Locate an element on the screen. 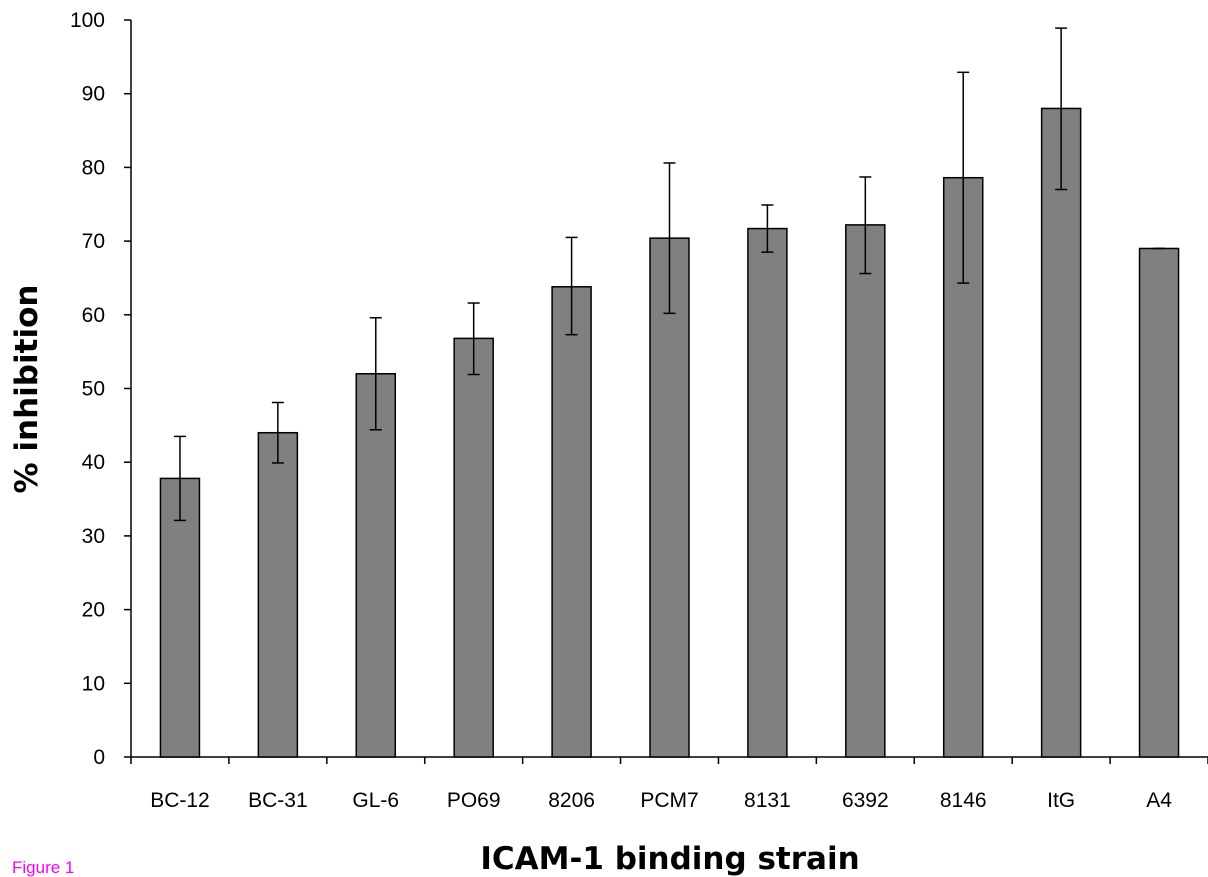 Image resolution: width=1208 pixels, height=877 pixels. x-tick-label: PO69 is located at coordinates (474, 800).